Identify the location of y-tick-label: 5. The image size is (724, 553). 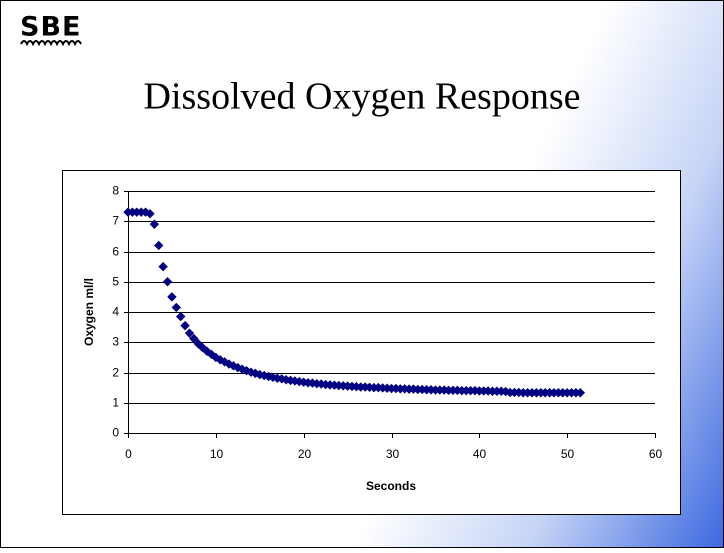
(115, 282).